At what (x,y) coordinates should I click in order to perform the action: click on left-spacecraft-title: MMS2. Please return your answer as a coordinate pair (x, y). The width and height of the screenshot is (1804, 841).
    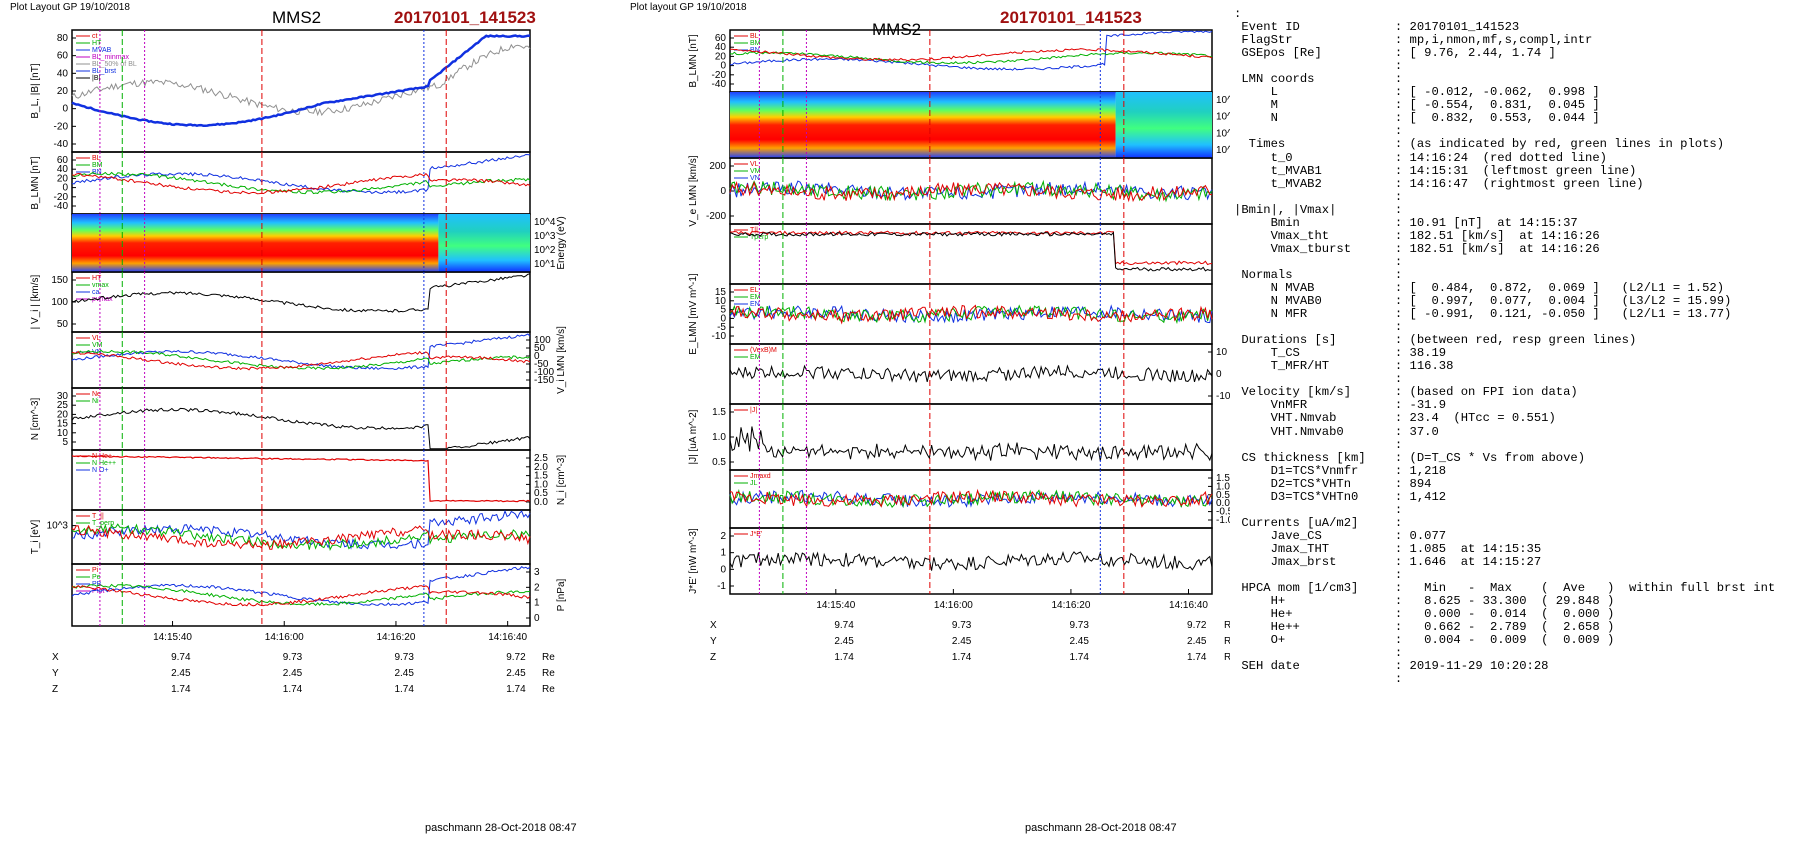
    Looking at the image, I should click on (297, 17).